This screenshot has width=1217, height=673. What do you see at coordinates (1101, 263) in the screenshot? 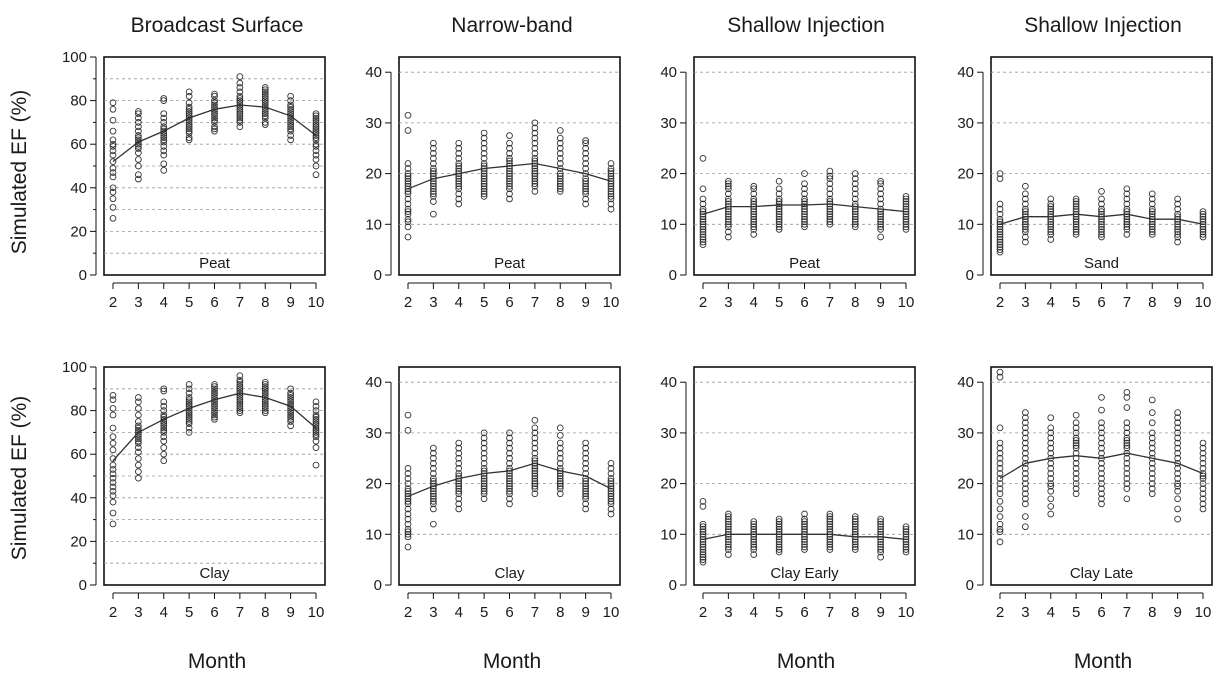
I see `panel-label: Sand` at bounding box center [1101, 263].